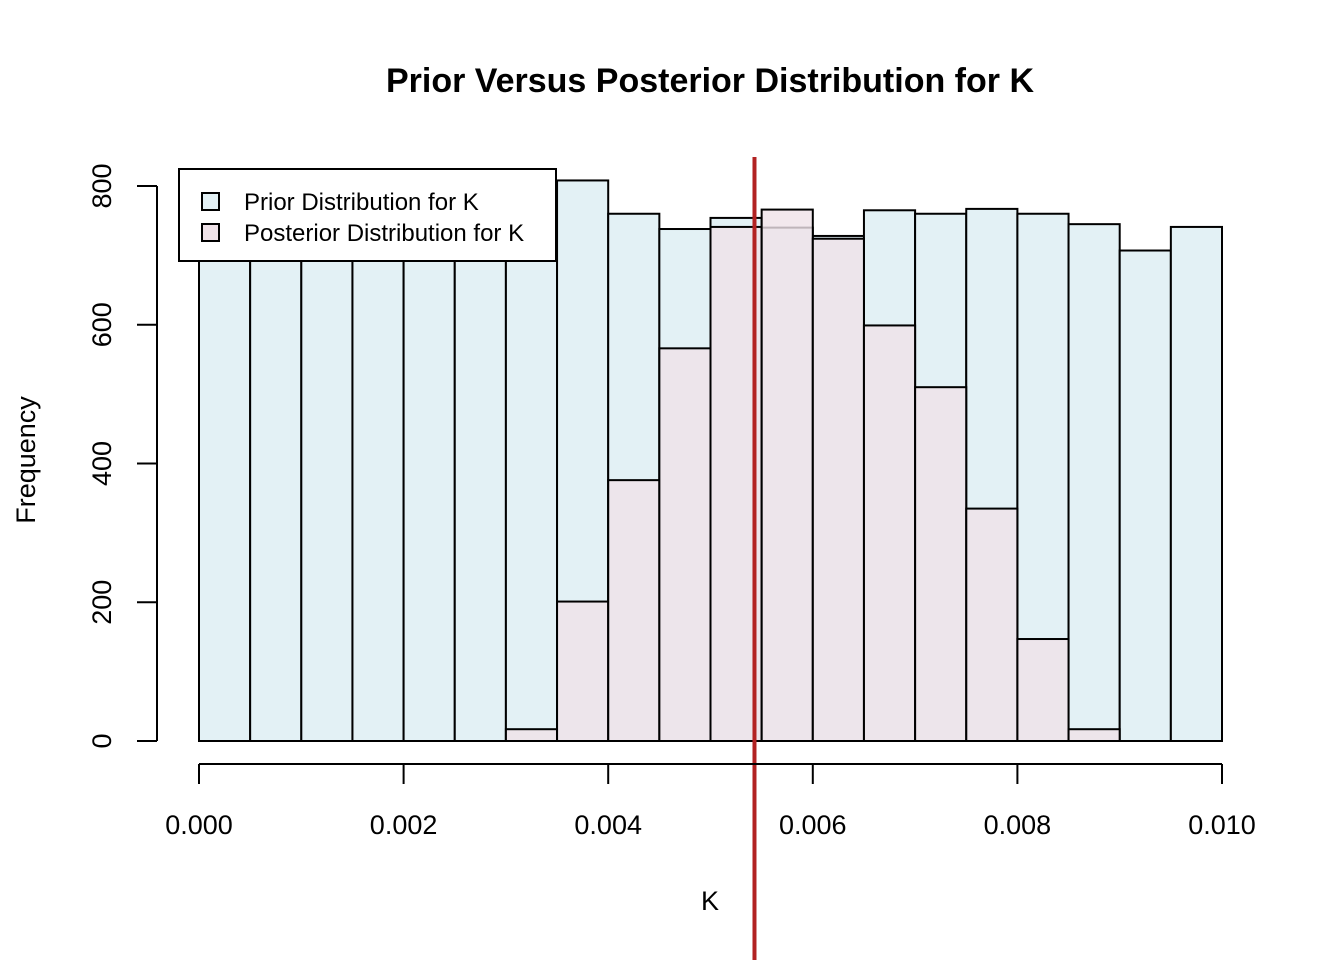 The image size is (1344, 960). Describe the element at coordinates (361, 202) in the screenshot. I see `legend-label: Prior Distribution for K` at that location.